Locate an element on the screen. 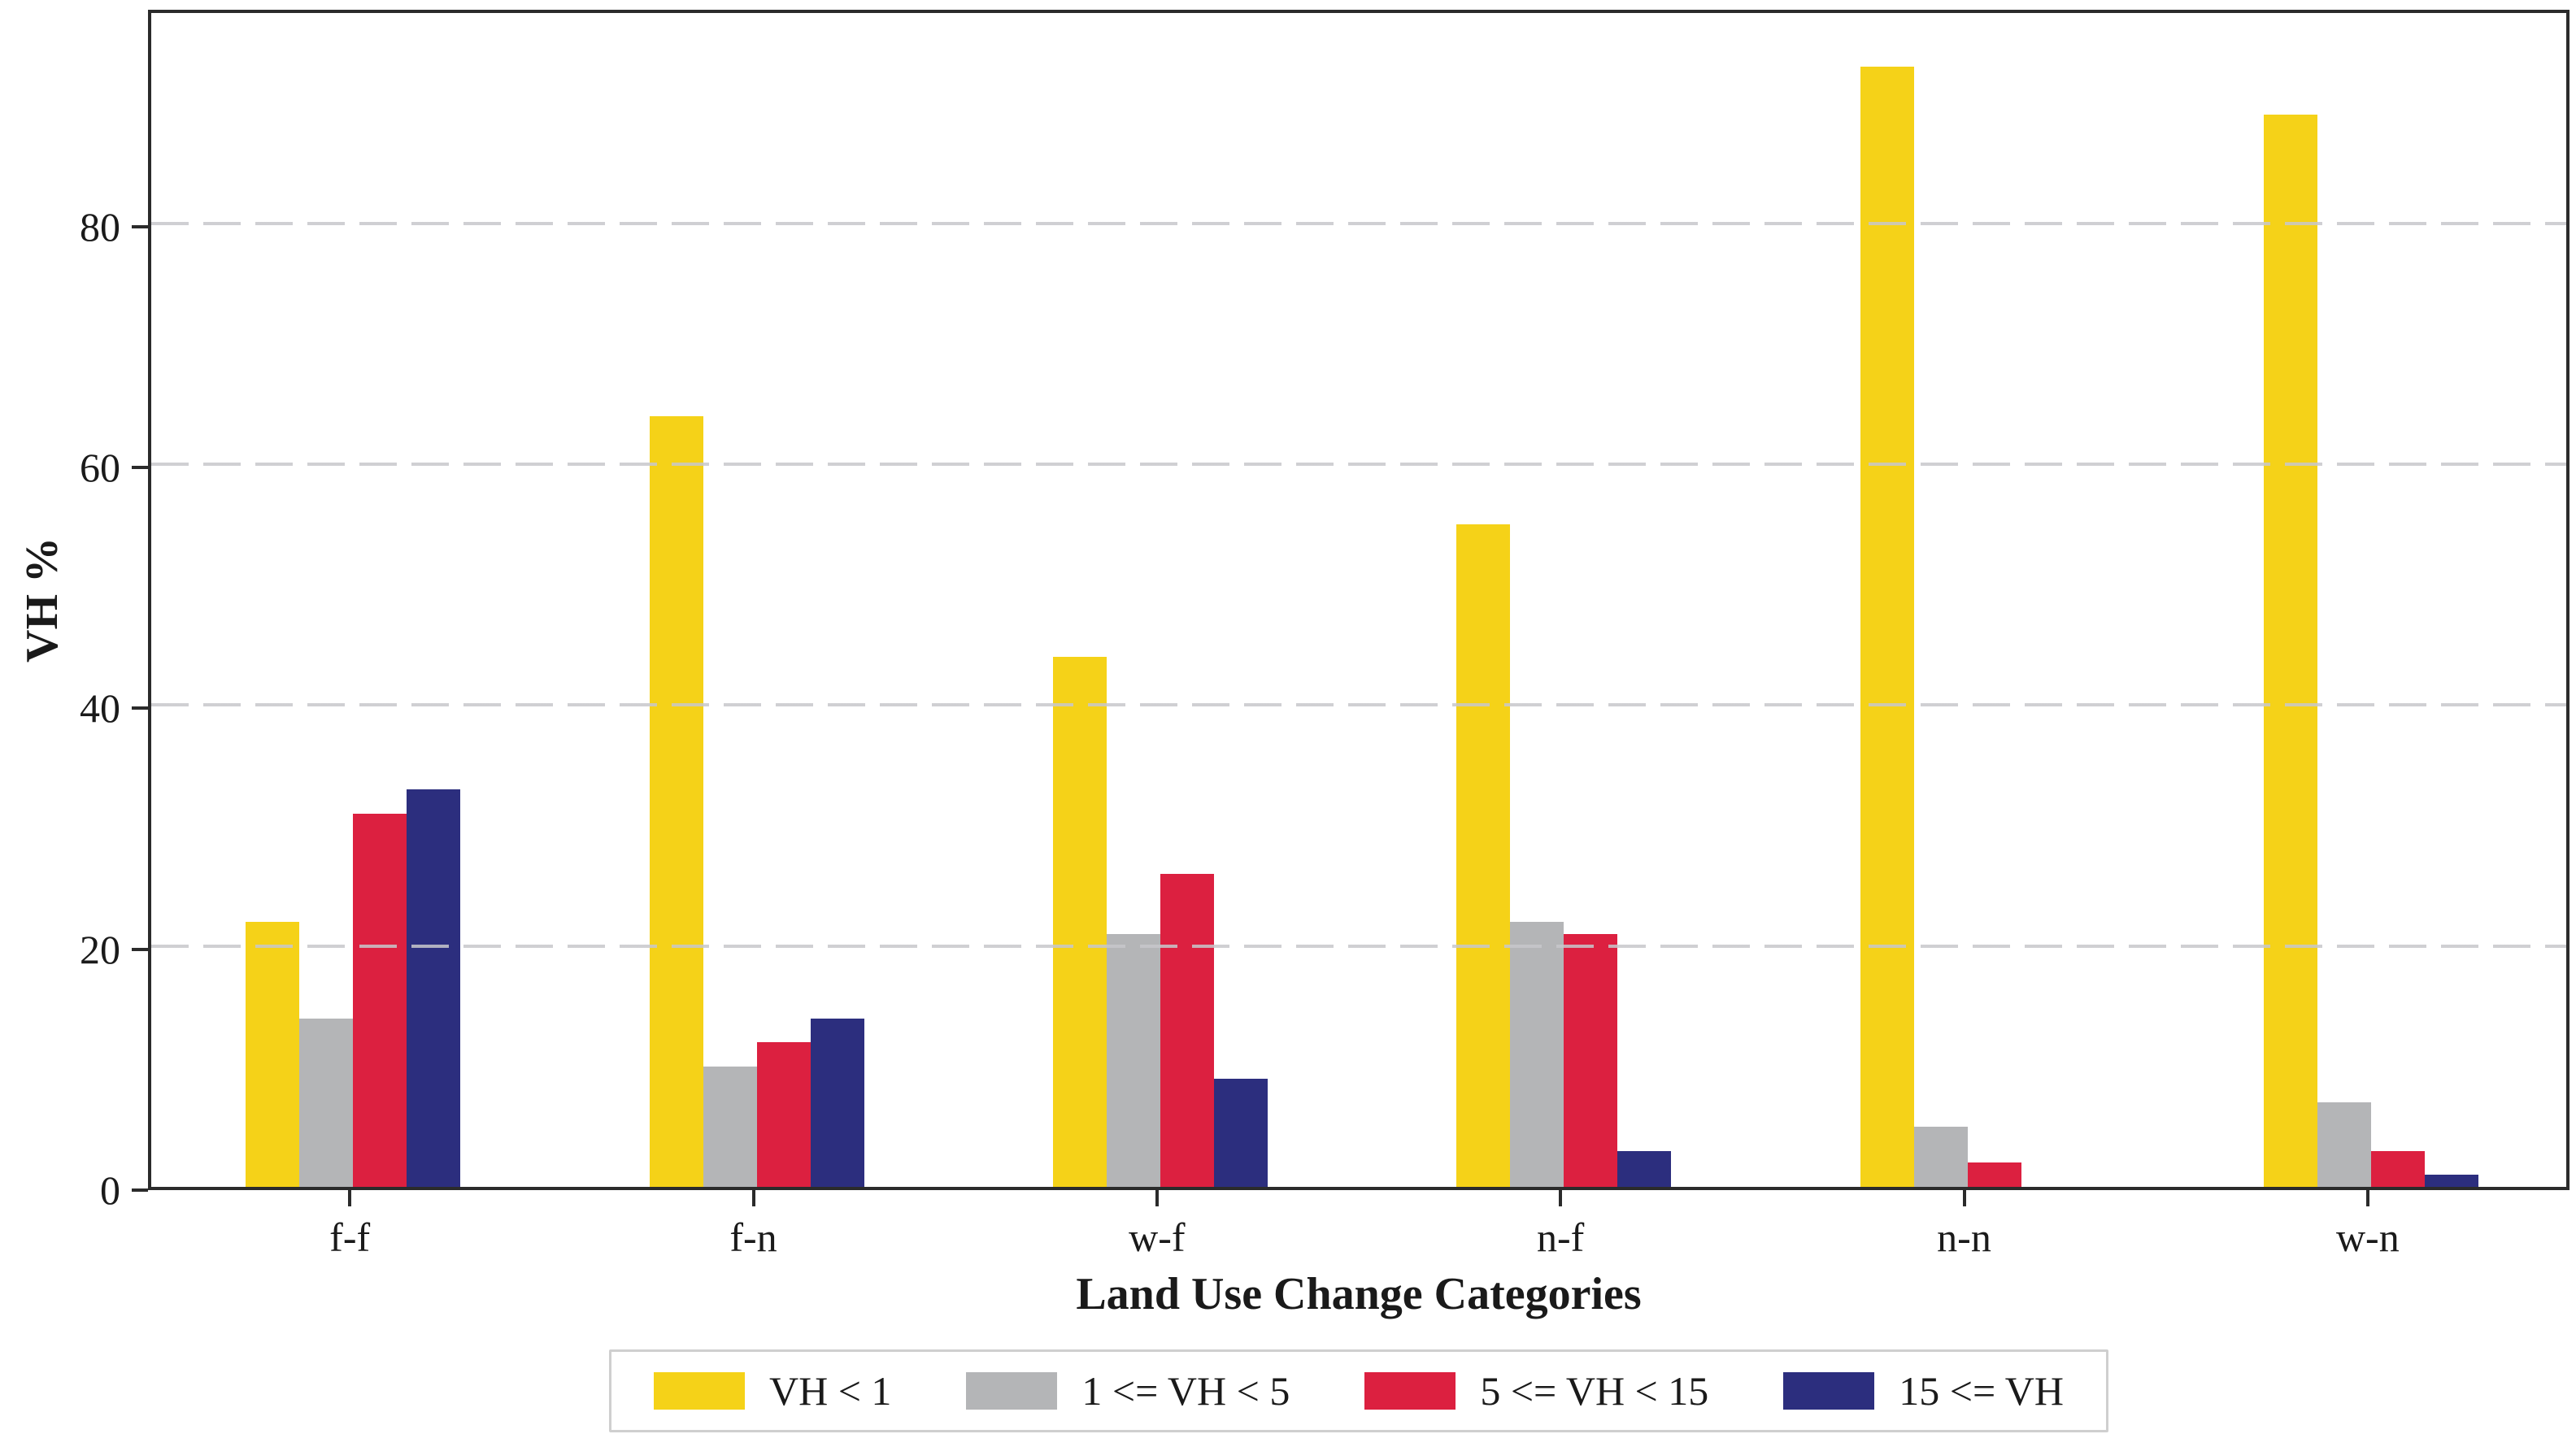 This screenshot has width=2576, height=1447. x-tick-mark-w-n is located at coordinates (2367, 1198).